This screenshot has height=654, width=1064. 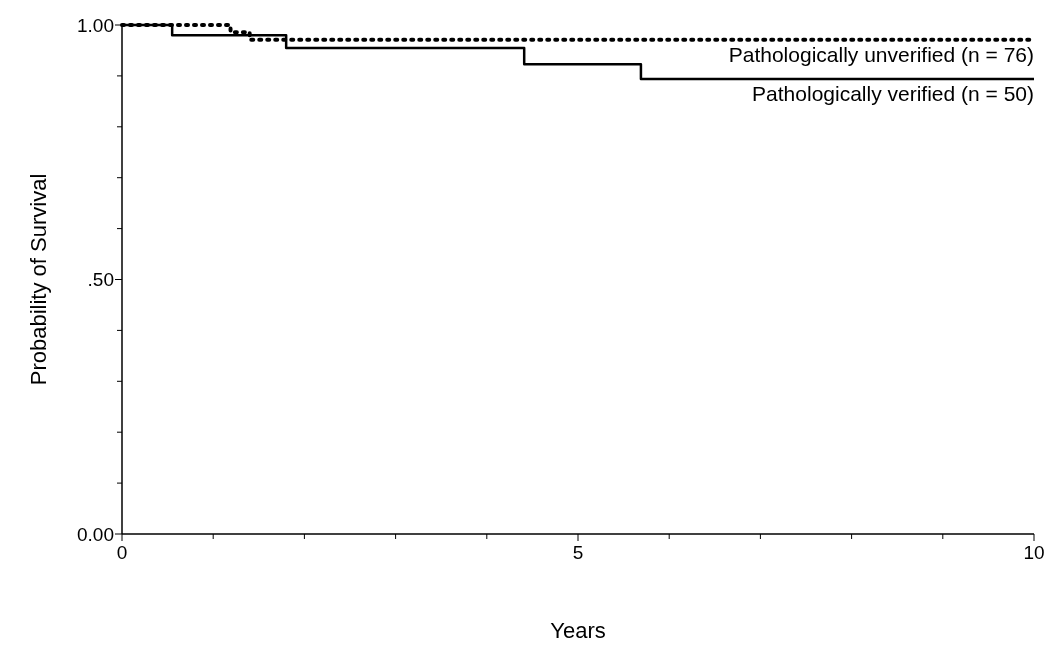 What do you see at coordinates (38, 279) in the screenshot?
I see `y-axis-title: Probability of Survival` at bounding box center [38, 279].